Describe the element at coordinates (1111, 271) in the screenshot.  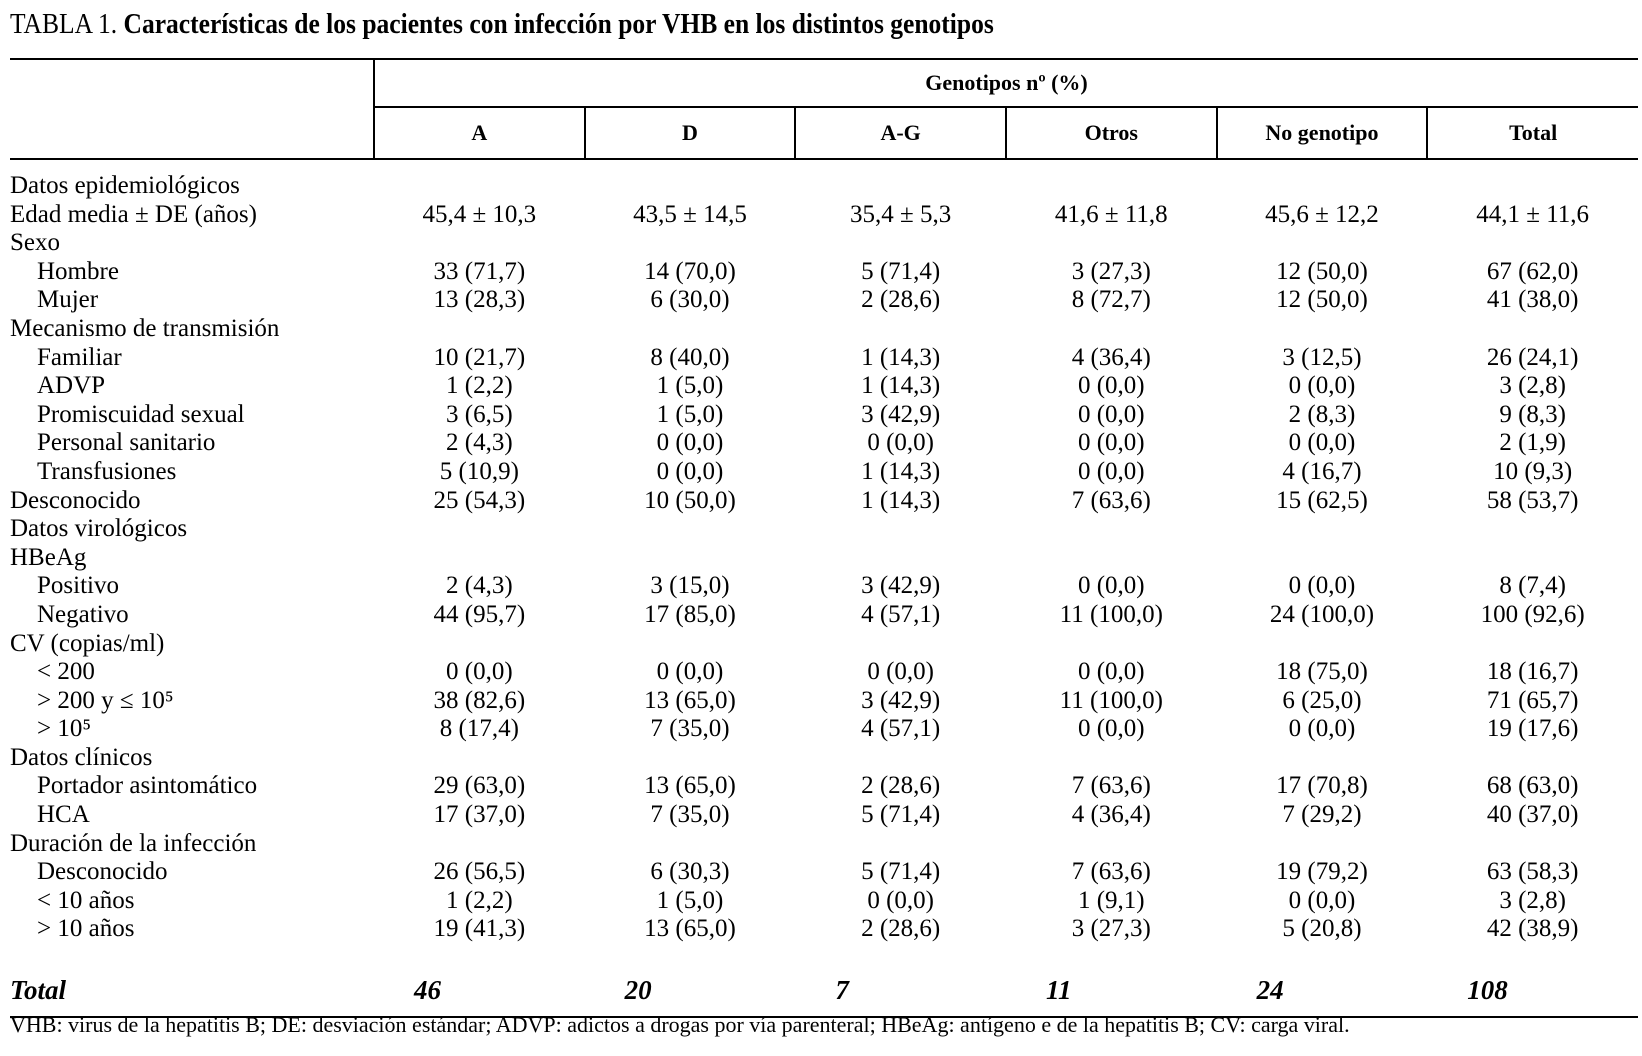
I see `cell: 3 (27,3)` at that location.